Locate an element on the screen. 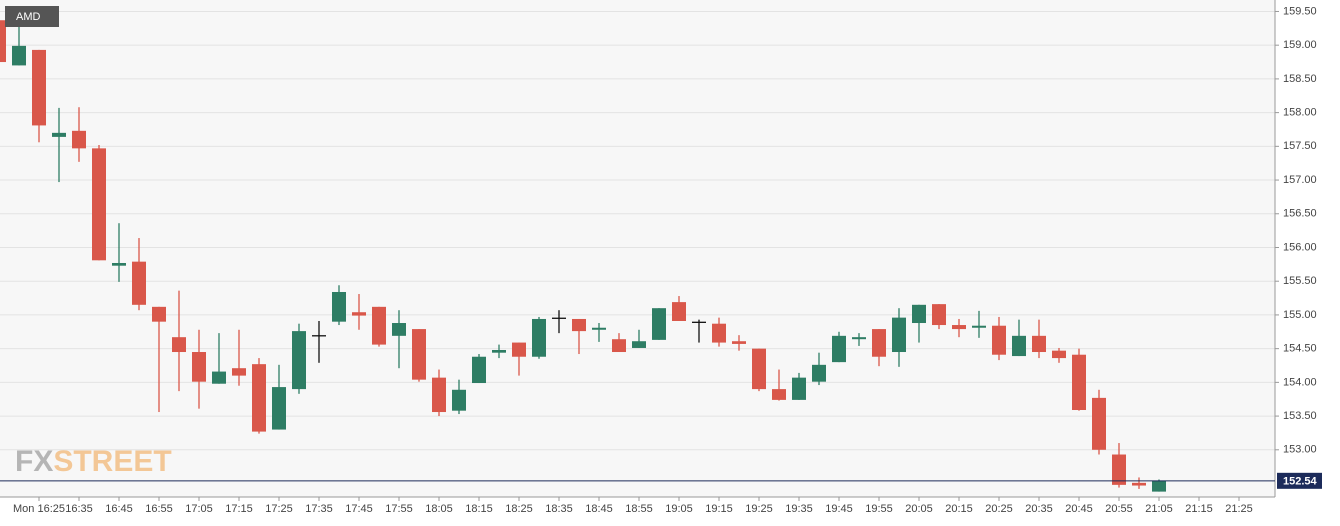 Image resolution: width=1340 pixels, height=526 pixels. watermark-street: STREET is located at coordinates (112, 461).